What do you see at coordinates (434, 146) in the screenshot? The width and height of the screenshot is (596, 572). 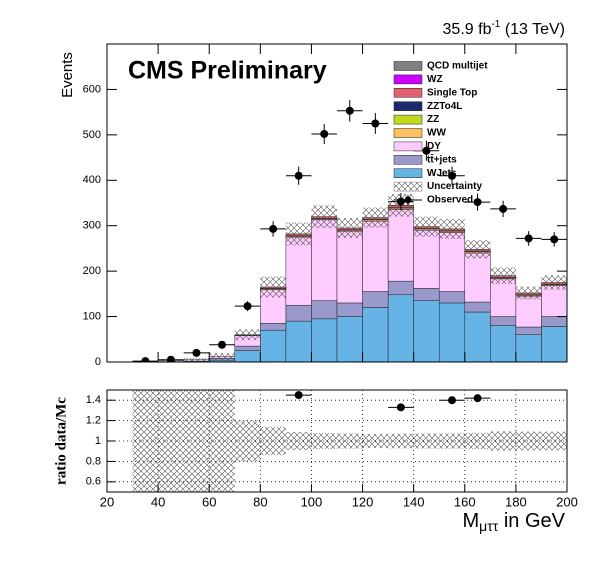 I see `legend-label: DY` at bounding box center [434, 146].